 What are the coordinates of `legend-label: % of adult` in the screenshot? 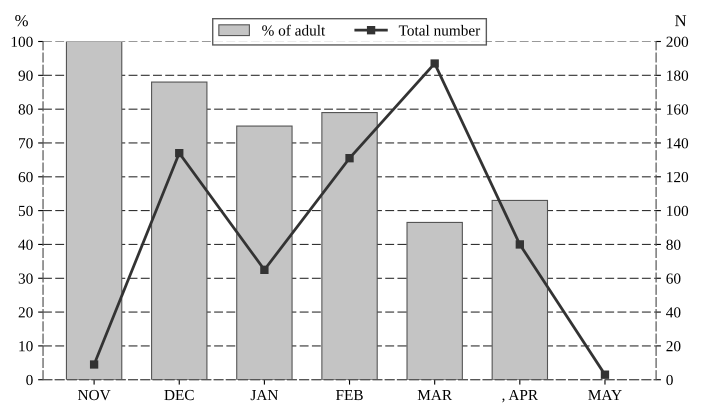 It's located at (294, 30).